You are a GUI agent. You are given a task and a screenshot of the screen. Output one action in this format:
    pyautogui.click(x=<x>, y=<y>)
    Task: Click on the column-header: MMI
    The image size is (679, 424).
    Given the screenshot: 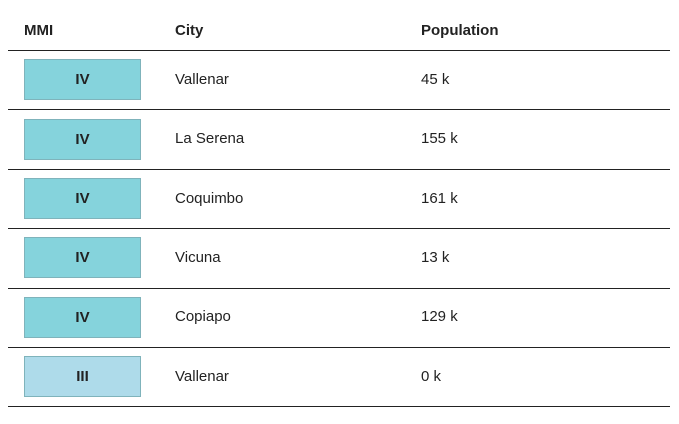 What is the action you would take?
    pyautogui.click(x=39, y=30)
    